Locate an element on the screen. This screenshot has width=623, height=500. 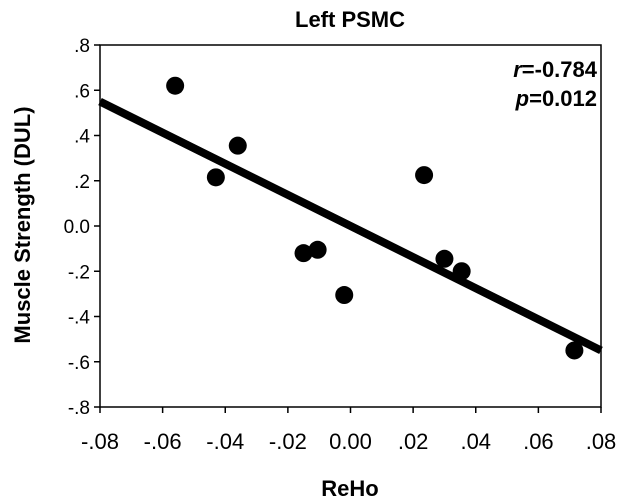
x-tick-label: 0.00 is located at coordinates (350, 441).